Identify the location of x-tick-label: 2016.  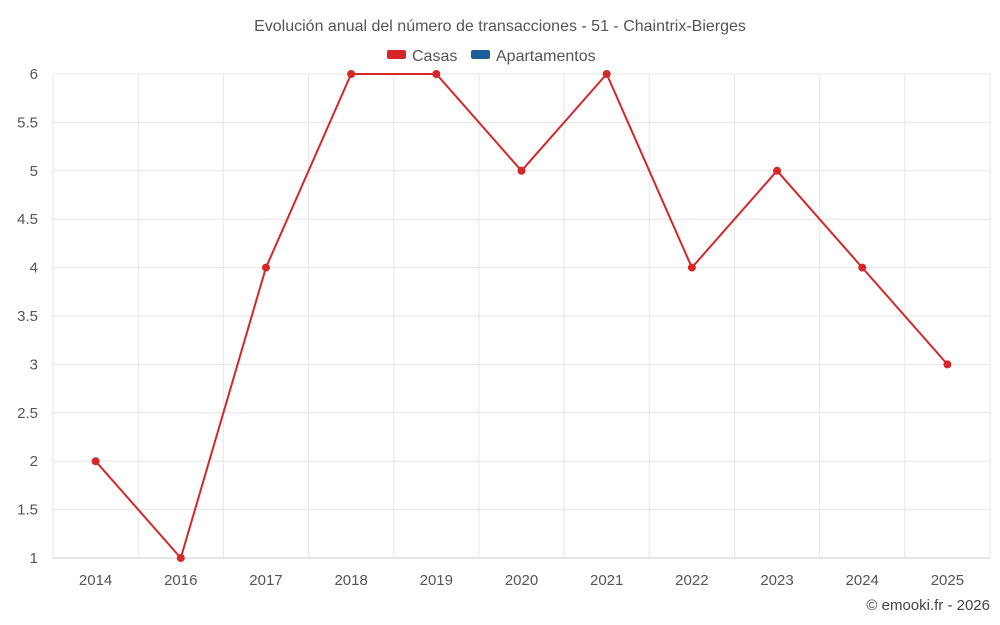
(180, 580).